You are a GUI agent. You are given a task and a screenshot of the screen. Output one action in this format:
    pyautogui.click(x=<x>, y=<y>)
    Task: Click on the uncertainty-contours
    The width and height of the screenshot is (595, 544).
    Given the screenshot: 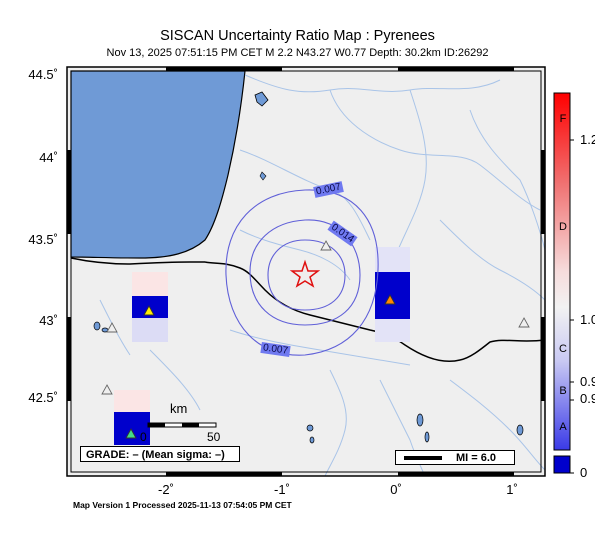 What is the action you would take?
    pyautogui.click(x=302, y=272)
    